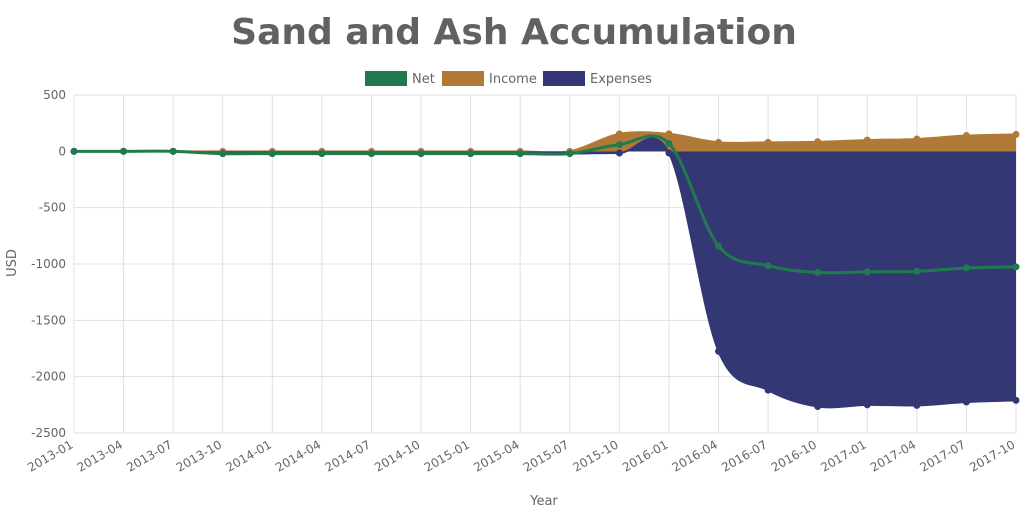 Image resolution: width=1024 pixels, height=512 pixels. I want to click on x-tick-label: 2017-07, so click(942, 455).